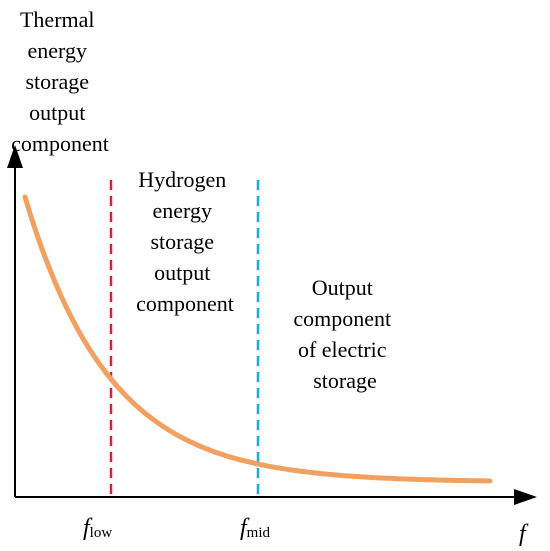 This screenshot has width=550, height=551. Describe the element at coordinates (255, 528) in the screenshot. I see `f-mid-label: fmid` at that location.